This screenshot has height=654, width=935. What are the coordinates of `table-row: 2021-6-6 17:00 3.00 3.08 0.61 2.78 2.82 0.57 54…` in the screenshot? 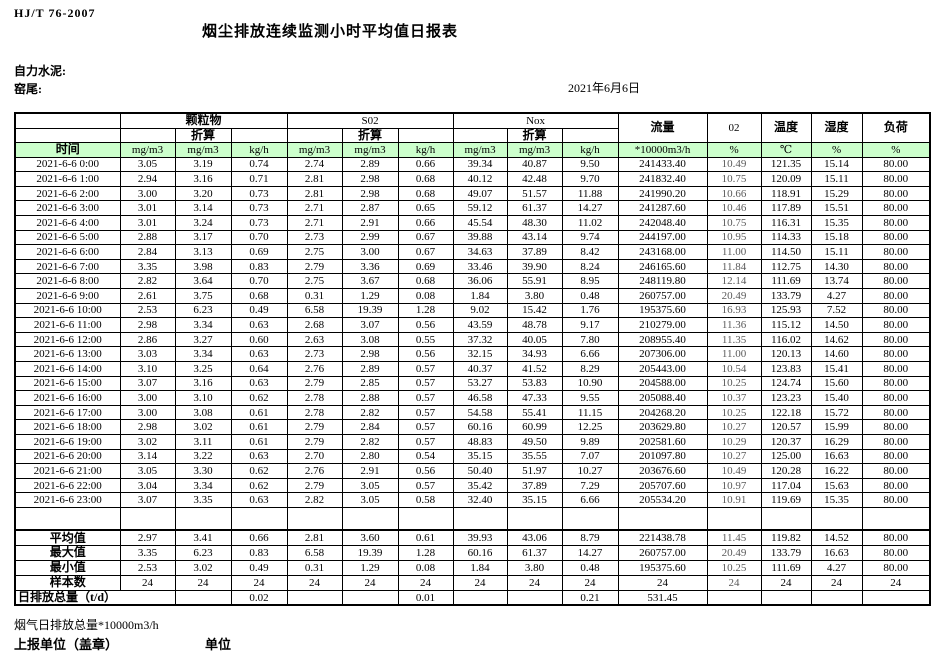 It's located at (472, 412).